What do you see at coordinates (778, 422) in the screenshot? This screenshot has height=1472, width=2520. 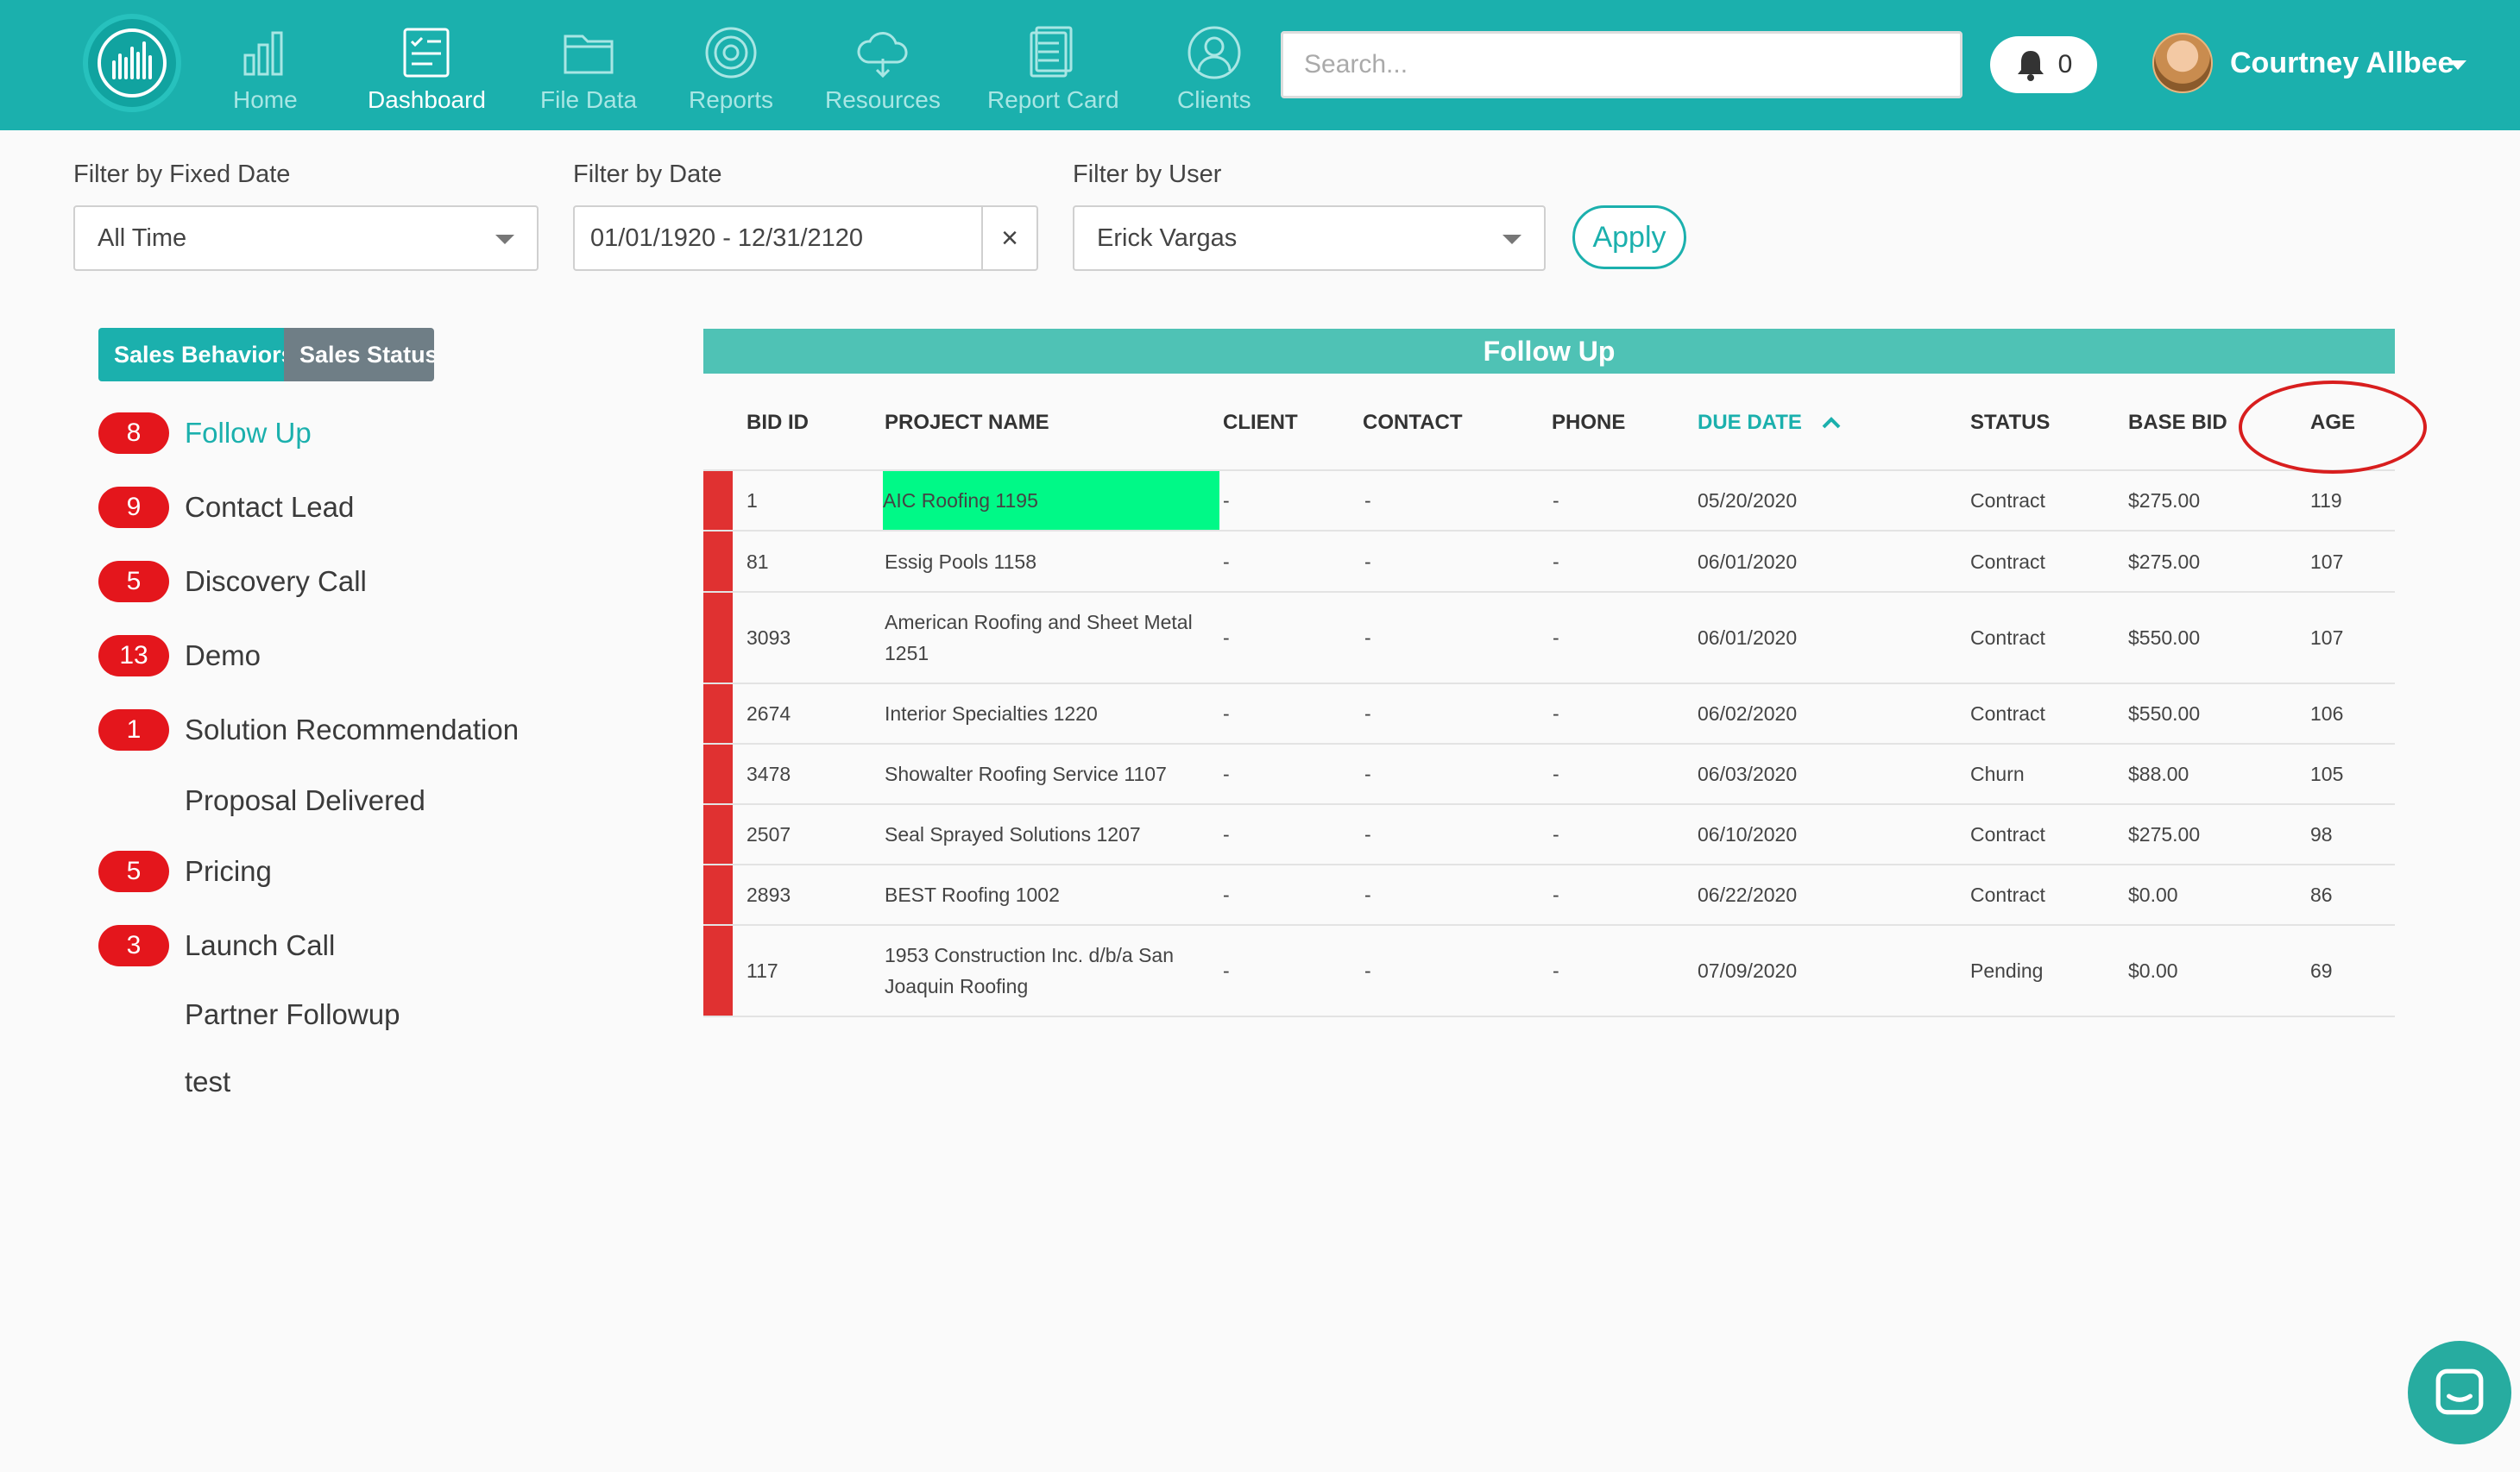 I see `column-bid-id: BID ID` at bounding box center [778, 422].